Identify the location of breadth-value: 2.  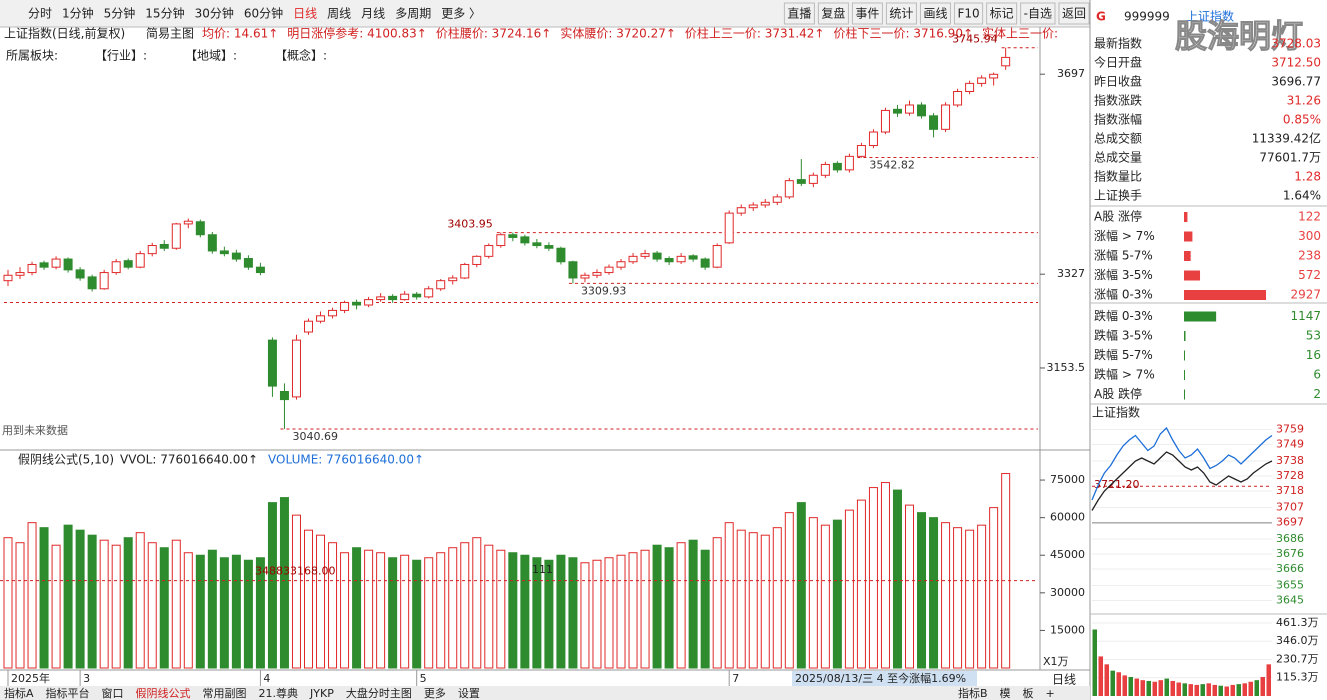
(1317, 394).